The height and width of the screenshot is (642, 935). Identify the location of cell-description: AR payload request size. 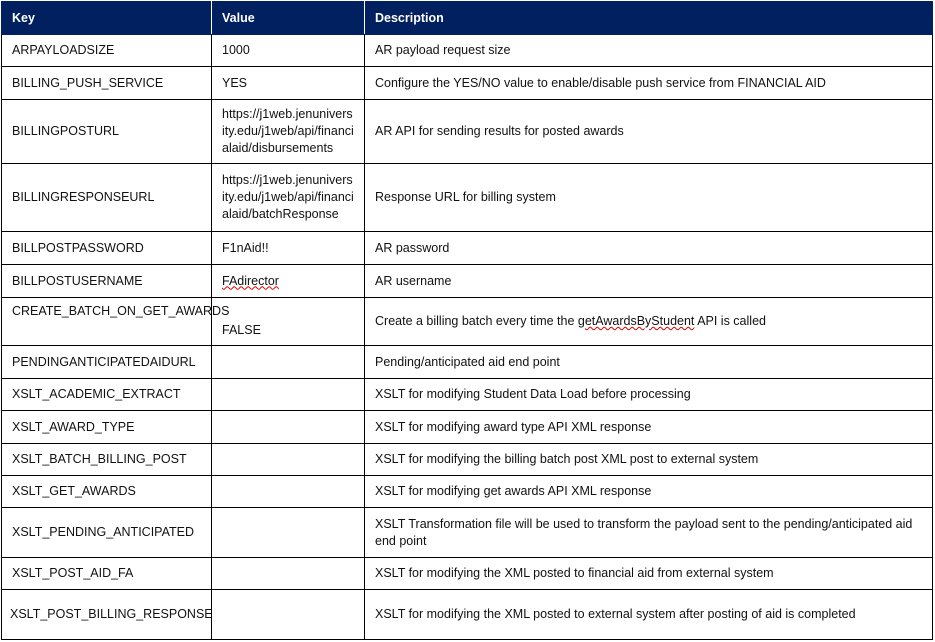
(648, 50).